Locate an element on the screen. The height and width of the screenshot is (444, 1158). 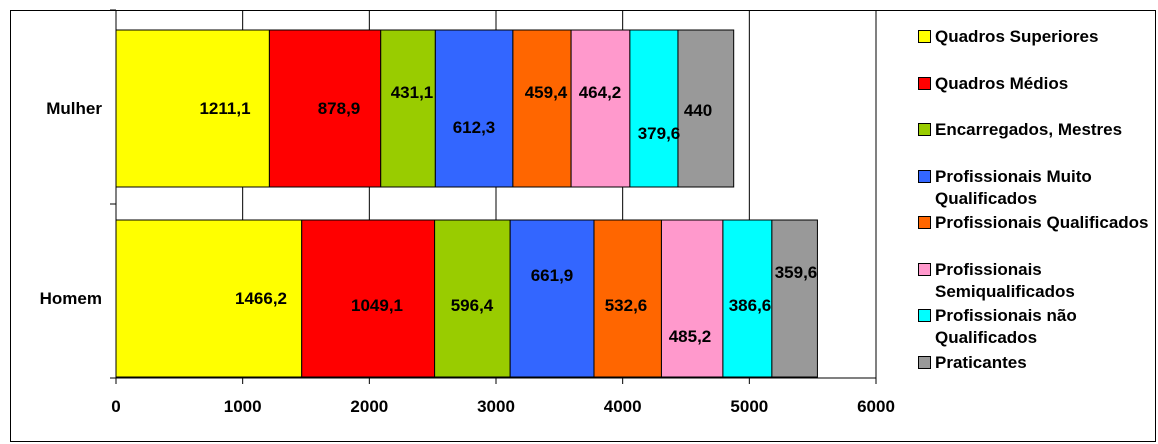
legend-item-5: Profissionais Qualificados is located at coordinates (1035, 235).